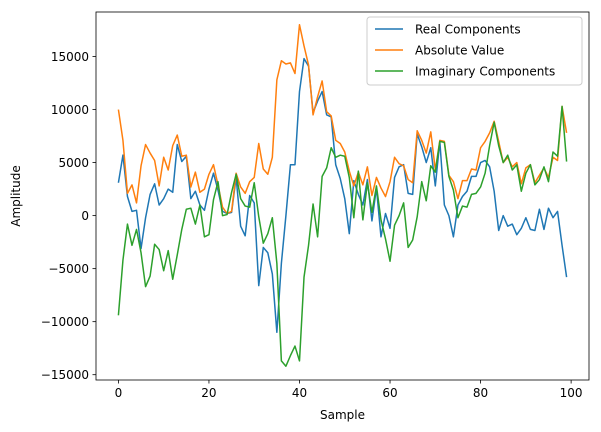 The height and width of the screenshot is (432, 601). I want to click on y-tick-label: −10000, so click(65, 322).